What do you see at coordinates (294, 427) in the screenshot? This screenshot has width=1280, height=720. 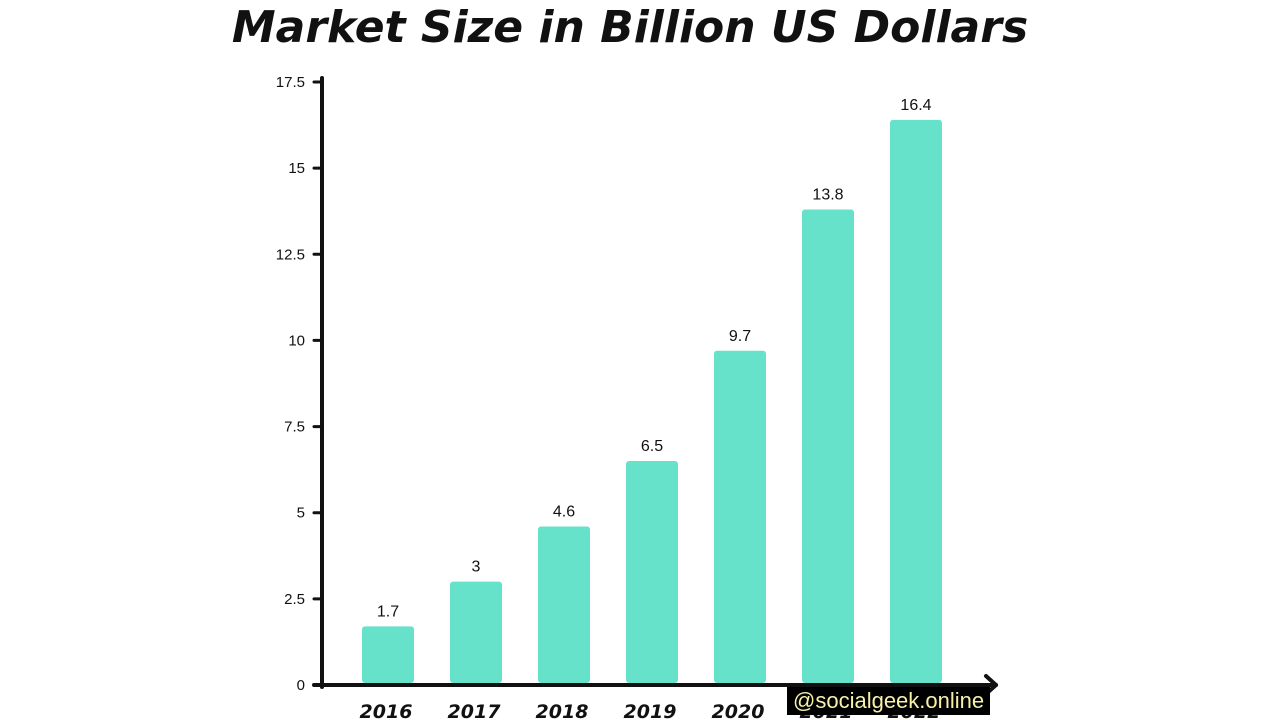 I see `y-tick-label: 7.5` at bounding box center [294, 427].